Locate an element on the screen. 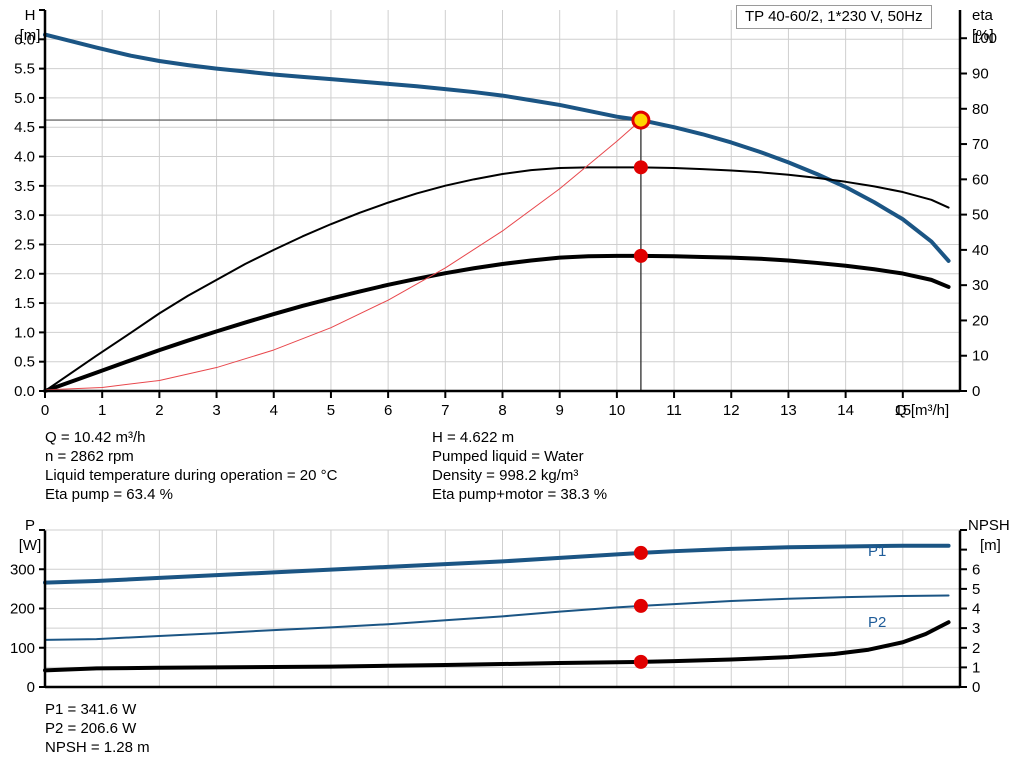  h-axis-tick-label: 2.0 is located at coordinates (24, 274).